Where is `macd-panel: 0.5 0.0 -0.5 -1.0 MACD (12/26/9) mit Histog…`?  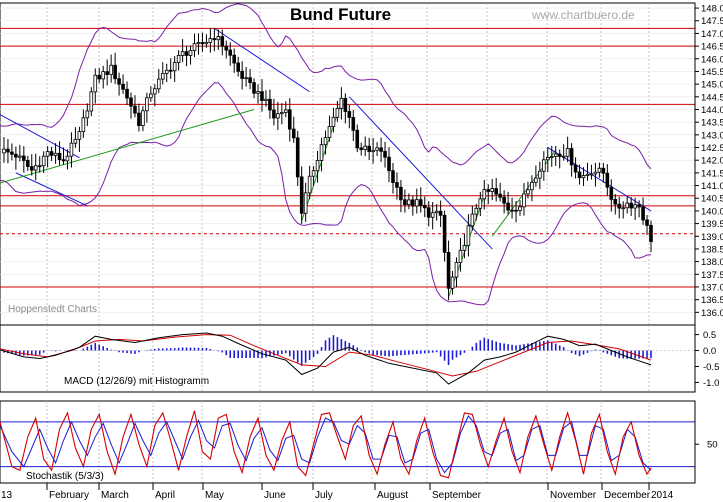
macd-panel: 0.5 0.0 -0.5 -1.0 MACD (12/26/9) mit Histog… is located at coordinates (359, 358).